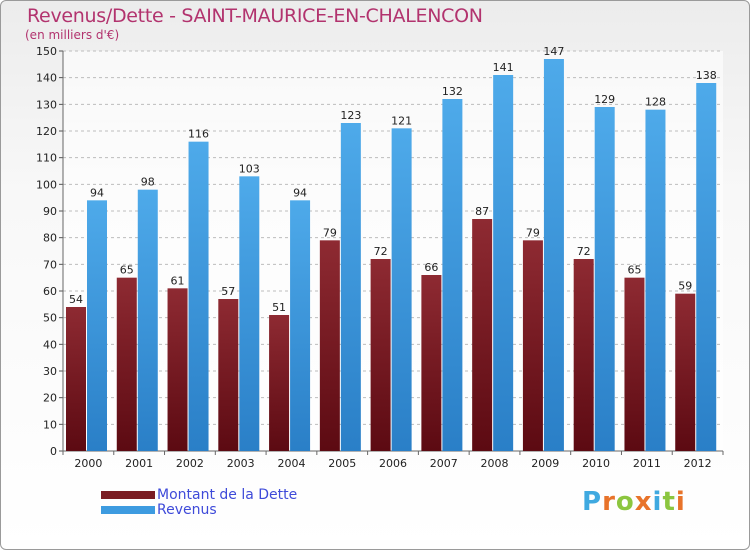 Image resolution: width=750 pixels, height=550 pixels. What do you see at coordinates (249, 168) in the screenshot?
I see `revenue-bar-label: 103` at bounding box center [249, 168].